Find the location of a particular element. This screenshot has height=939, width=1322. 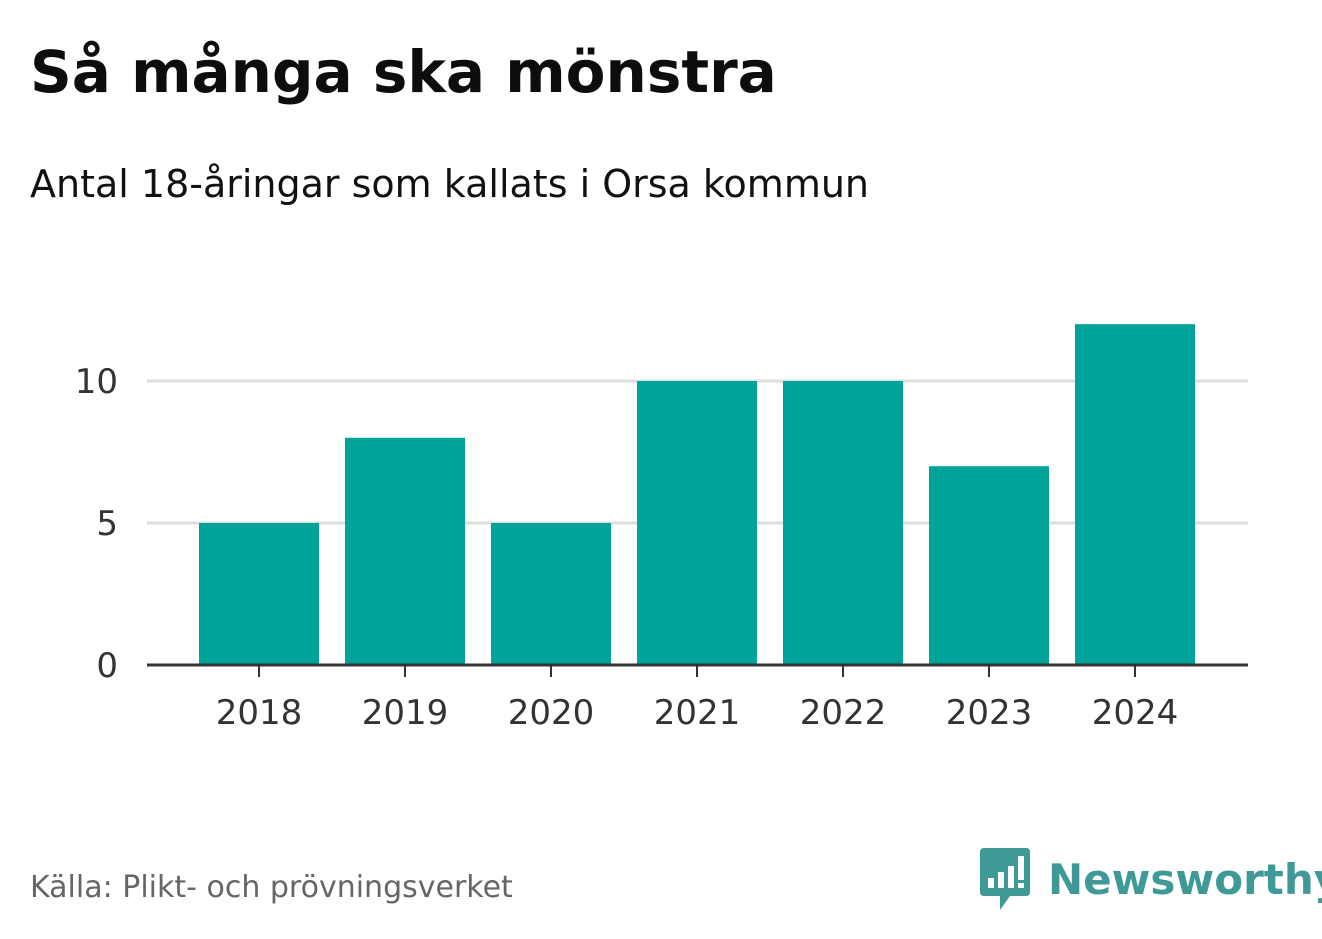

brand-logo: Newsworthy is located at coordinates (1151, 879).